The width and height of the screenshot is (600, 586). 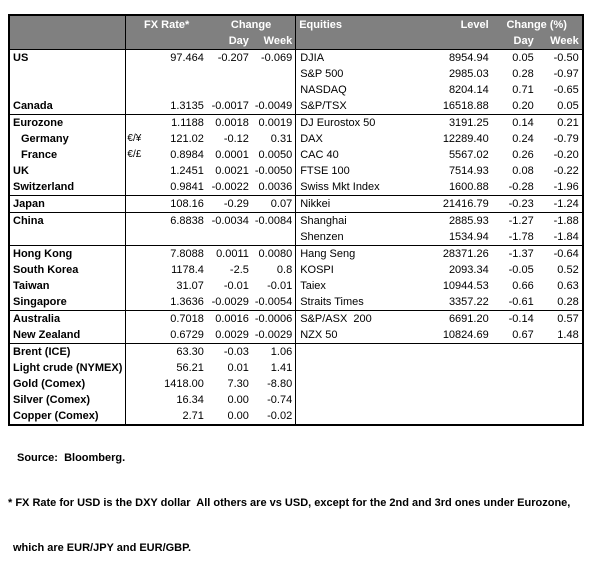 What do you see at coordinates (229, 57) in the screenshot?
I see `fx-day-change-cell: -0.207` at bounding box center [229, 57].